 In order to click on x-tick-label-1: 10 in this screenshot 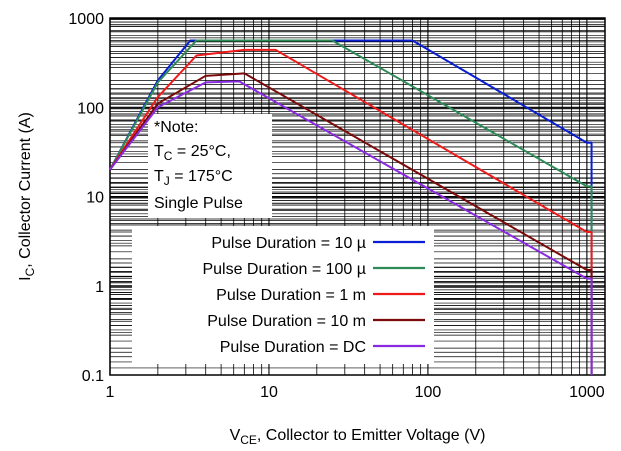, I will do `click(269, 392)`.